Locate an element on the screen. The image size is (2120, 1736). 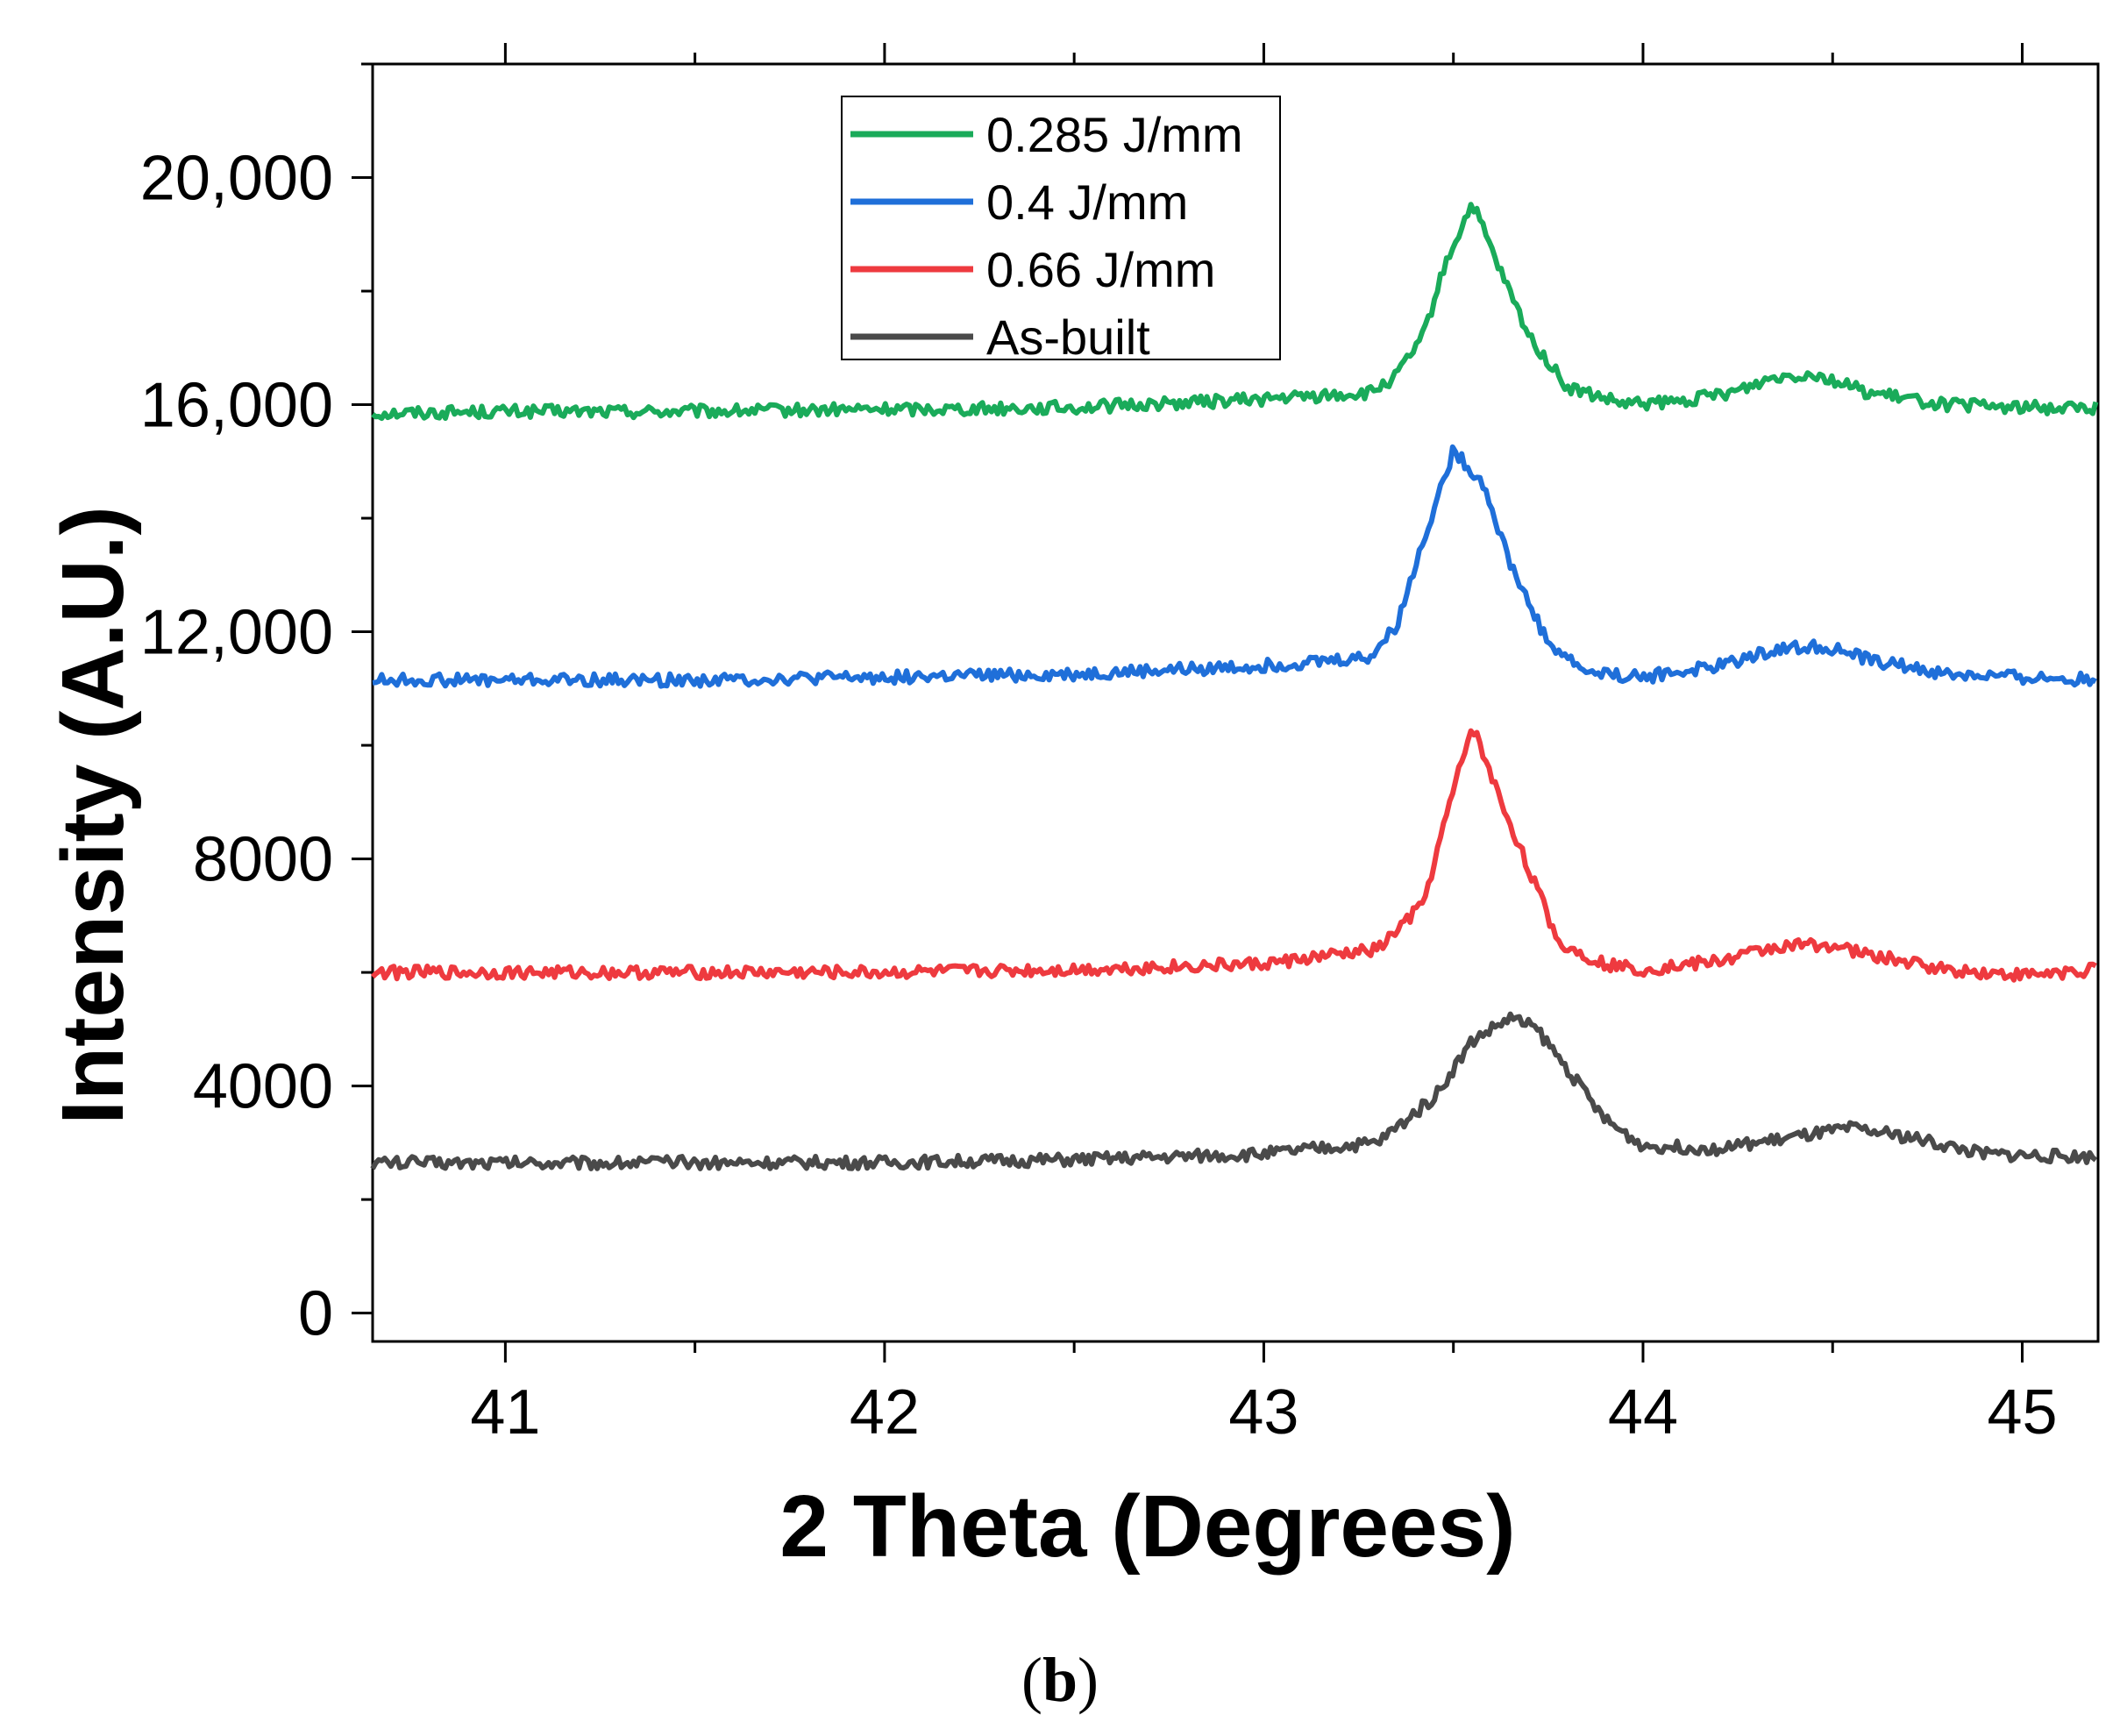
legend-box is located at coordinates (1061, 228).